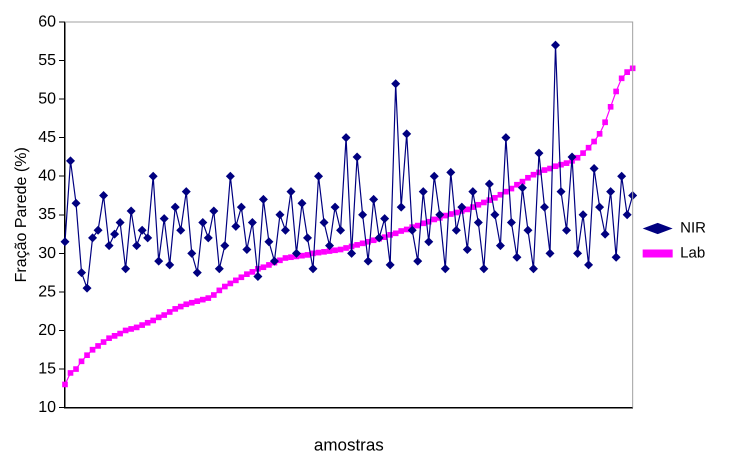  I want to click on y-tick-label: 40, so click(47, 176).